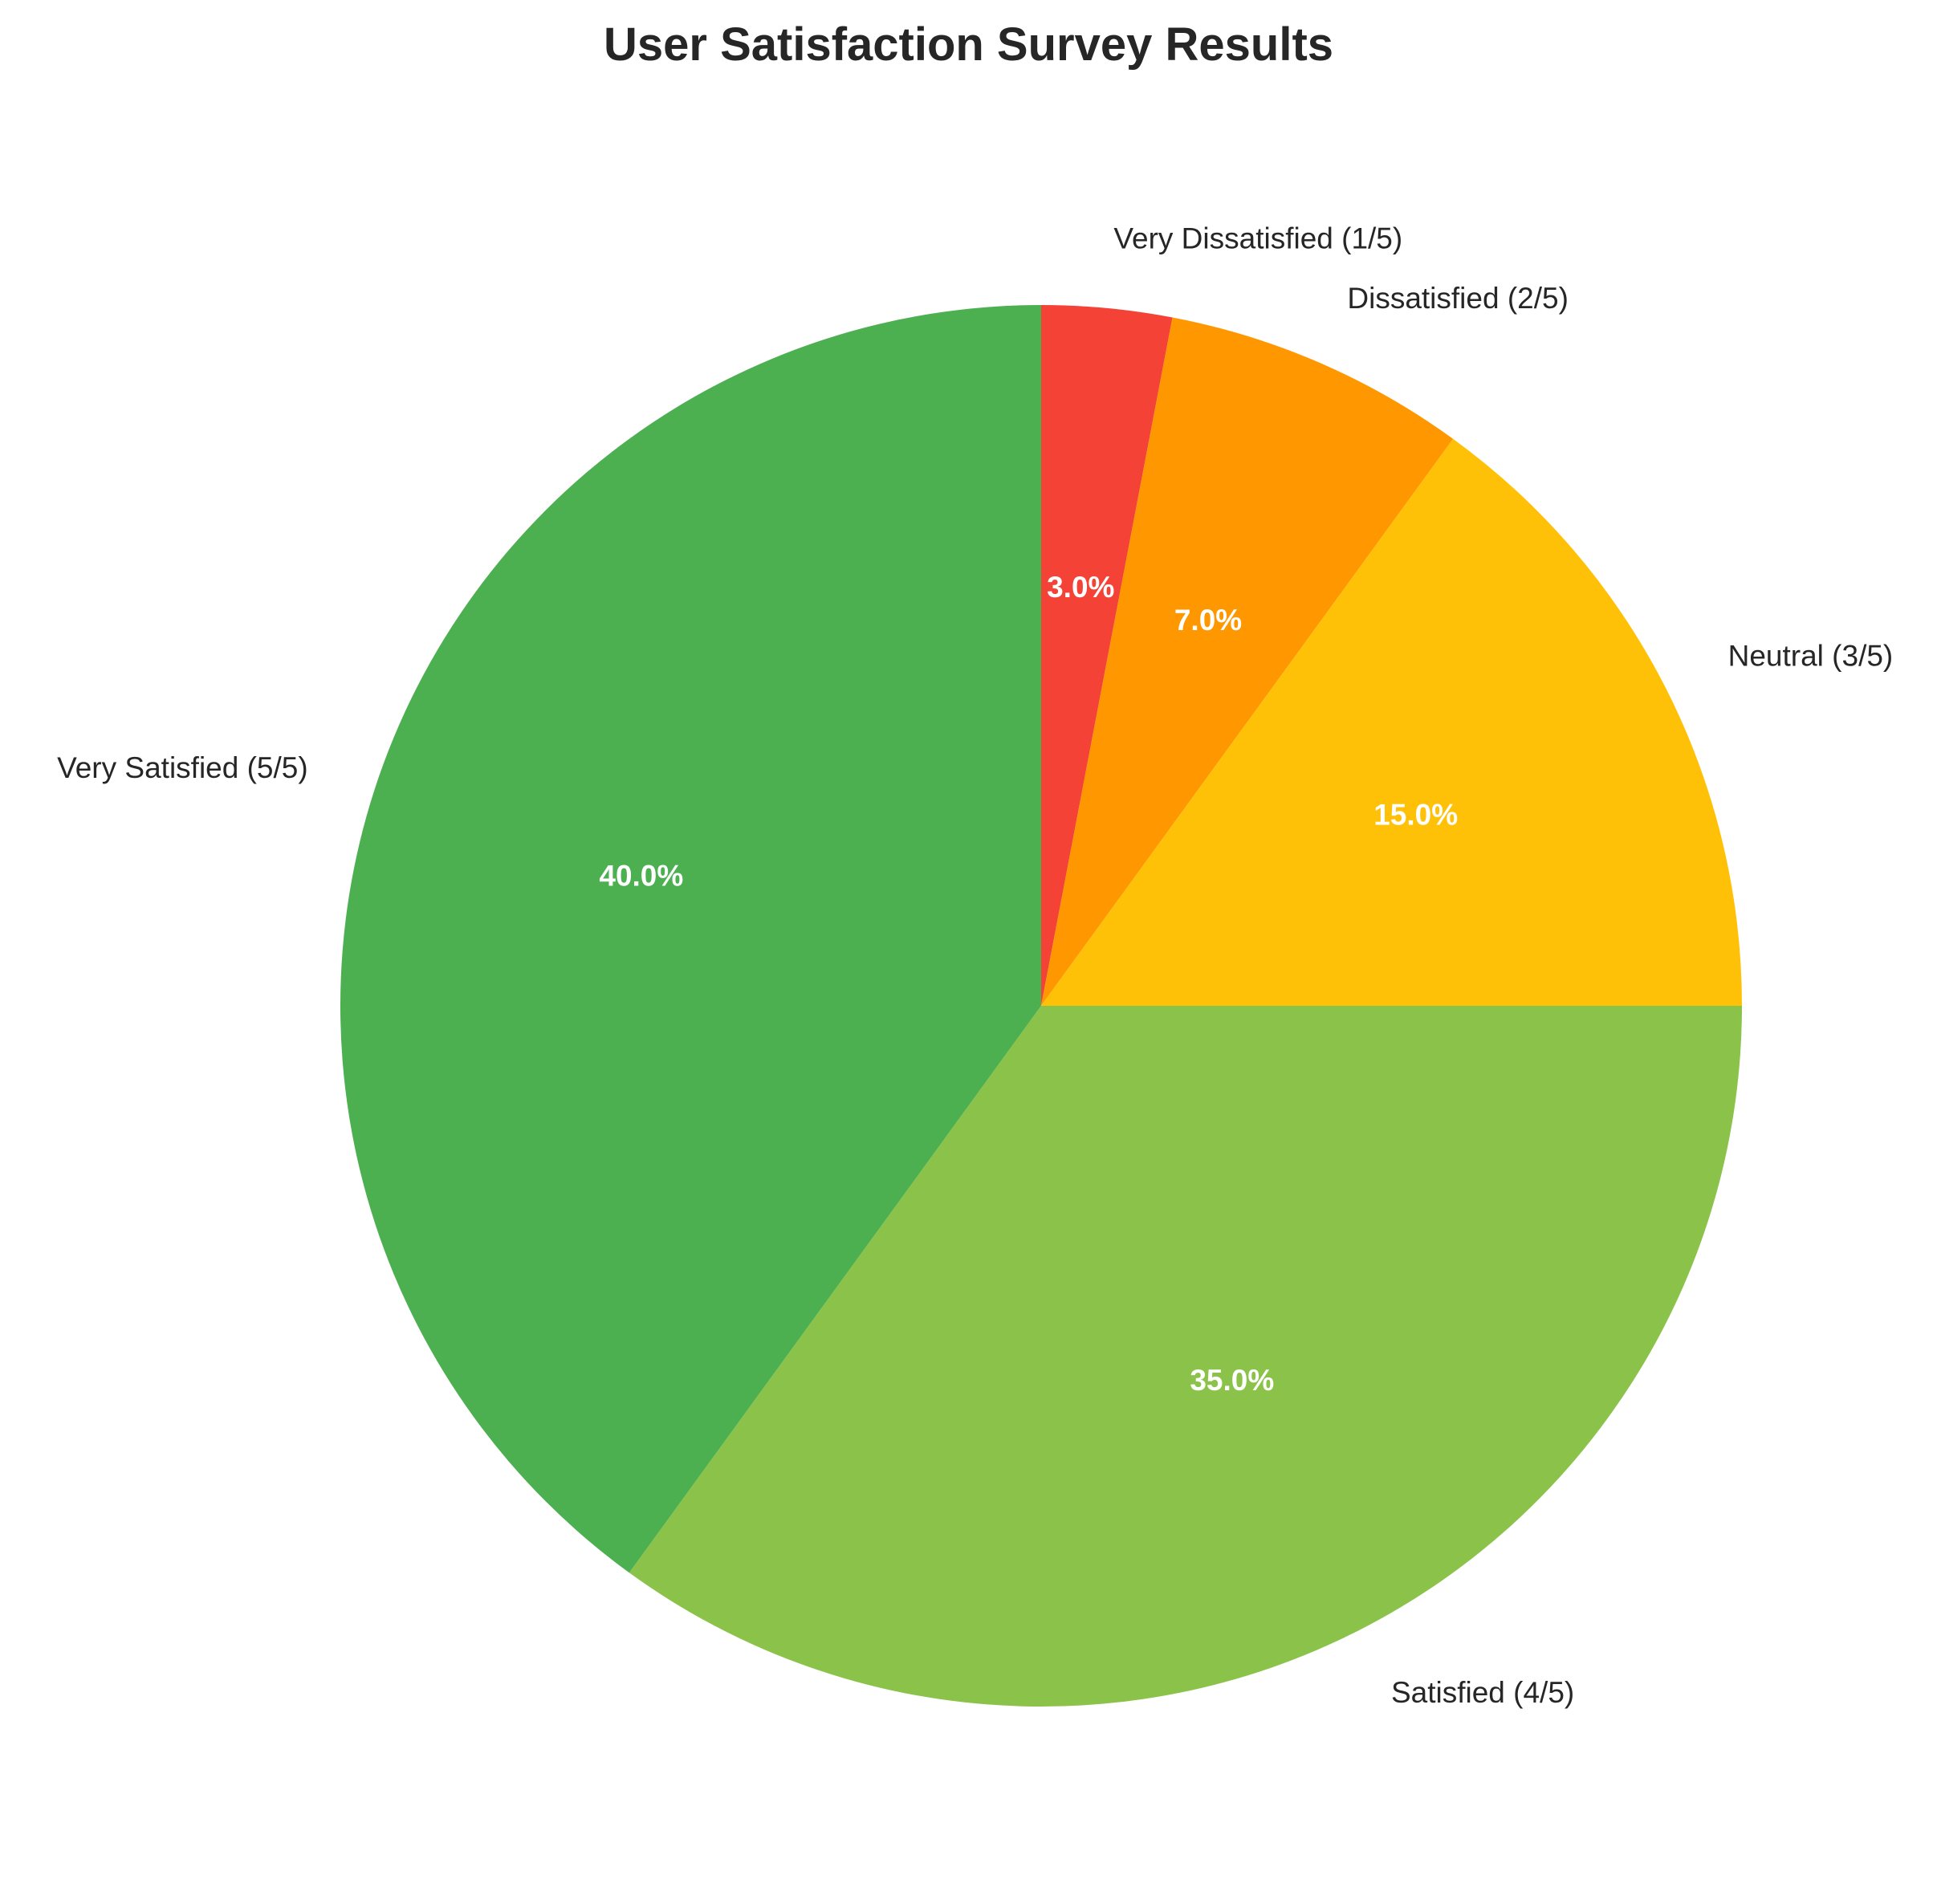  What do you see at coordinates (1208, 620) in the screenshot?
I see `pct-label-dissatisfied-2-5: 7.0%` at bounding box center [1208, 620].